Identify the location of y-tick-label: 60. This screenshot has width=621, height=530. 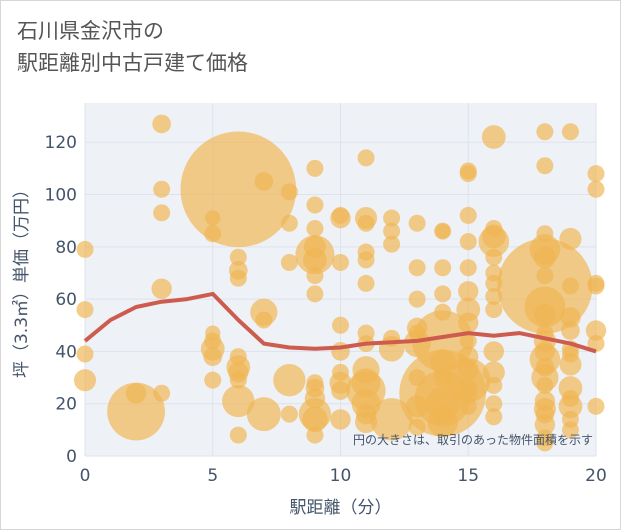
(66, 300).